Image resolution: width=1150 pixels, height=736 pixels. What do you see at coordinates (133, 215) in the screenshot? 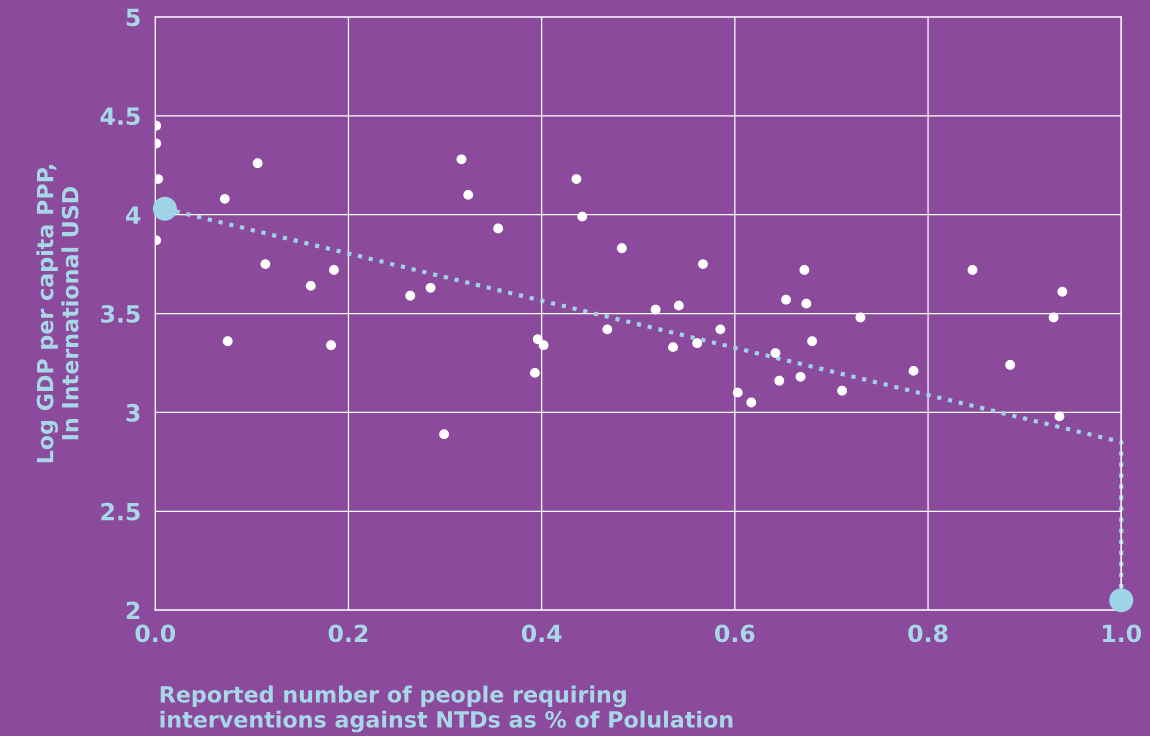
I see `y-tick-label: 4` at bounding box center [133, 215].